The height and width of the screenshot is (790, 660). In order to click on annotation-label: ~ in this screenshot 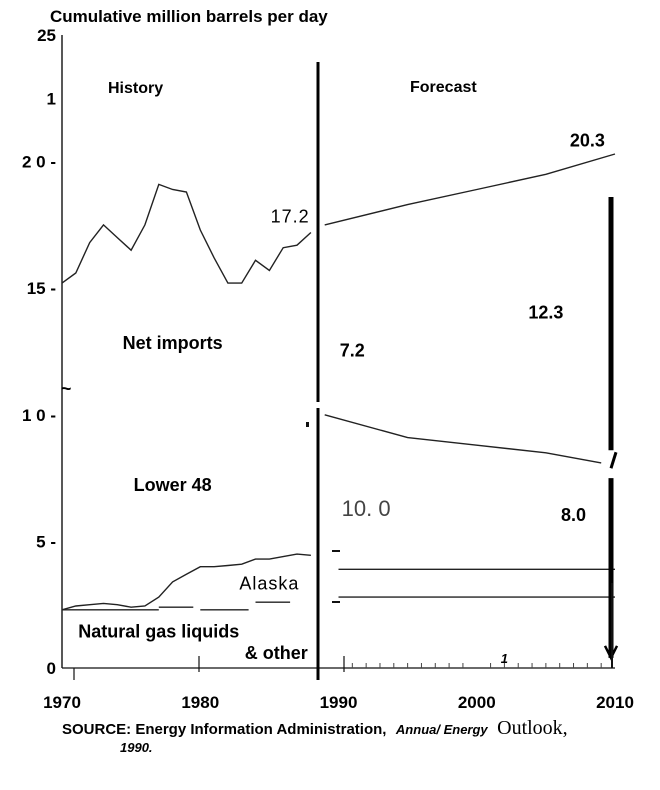, I will do `click(66, 389)`.